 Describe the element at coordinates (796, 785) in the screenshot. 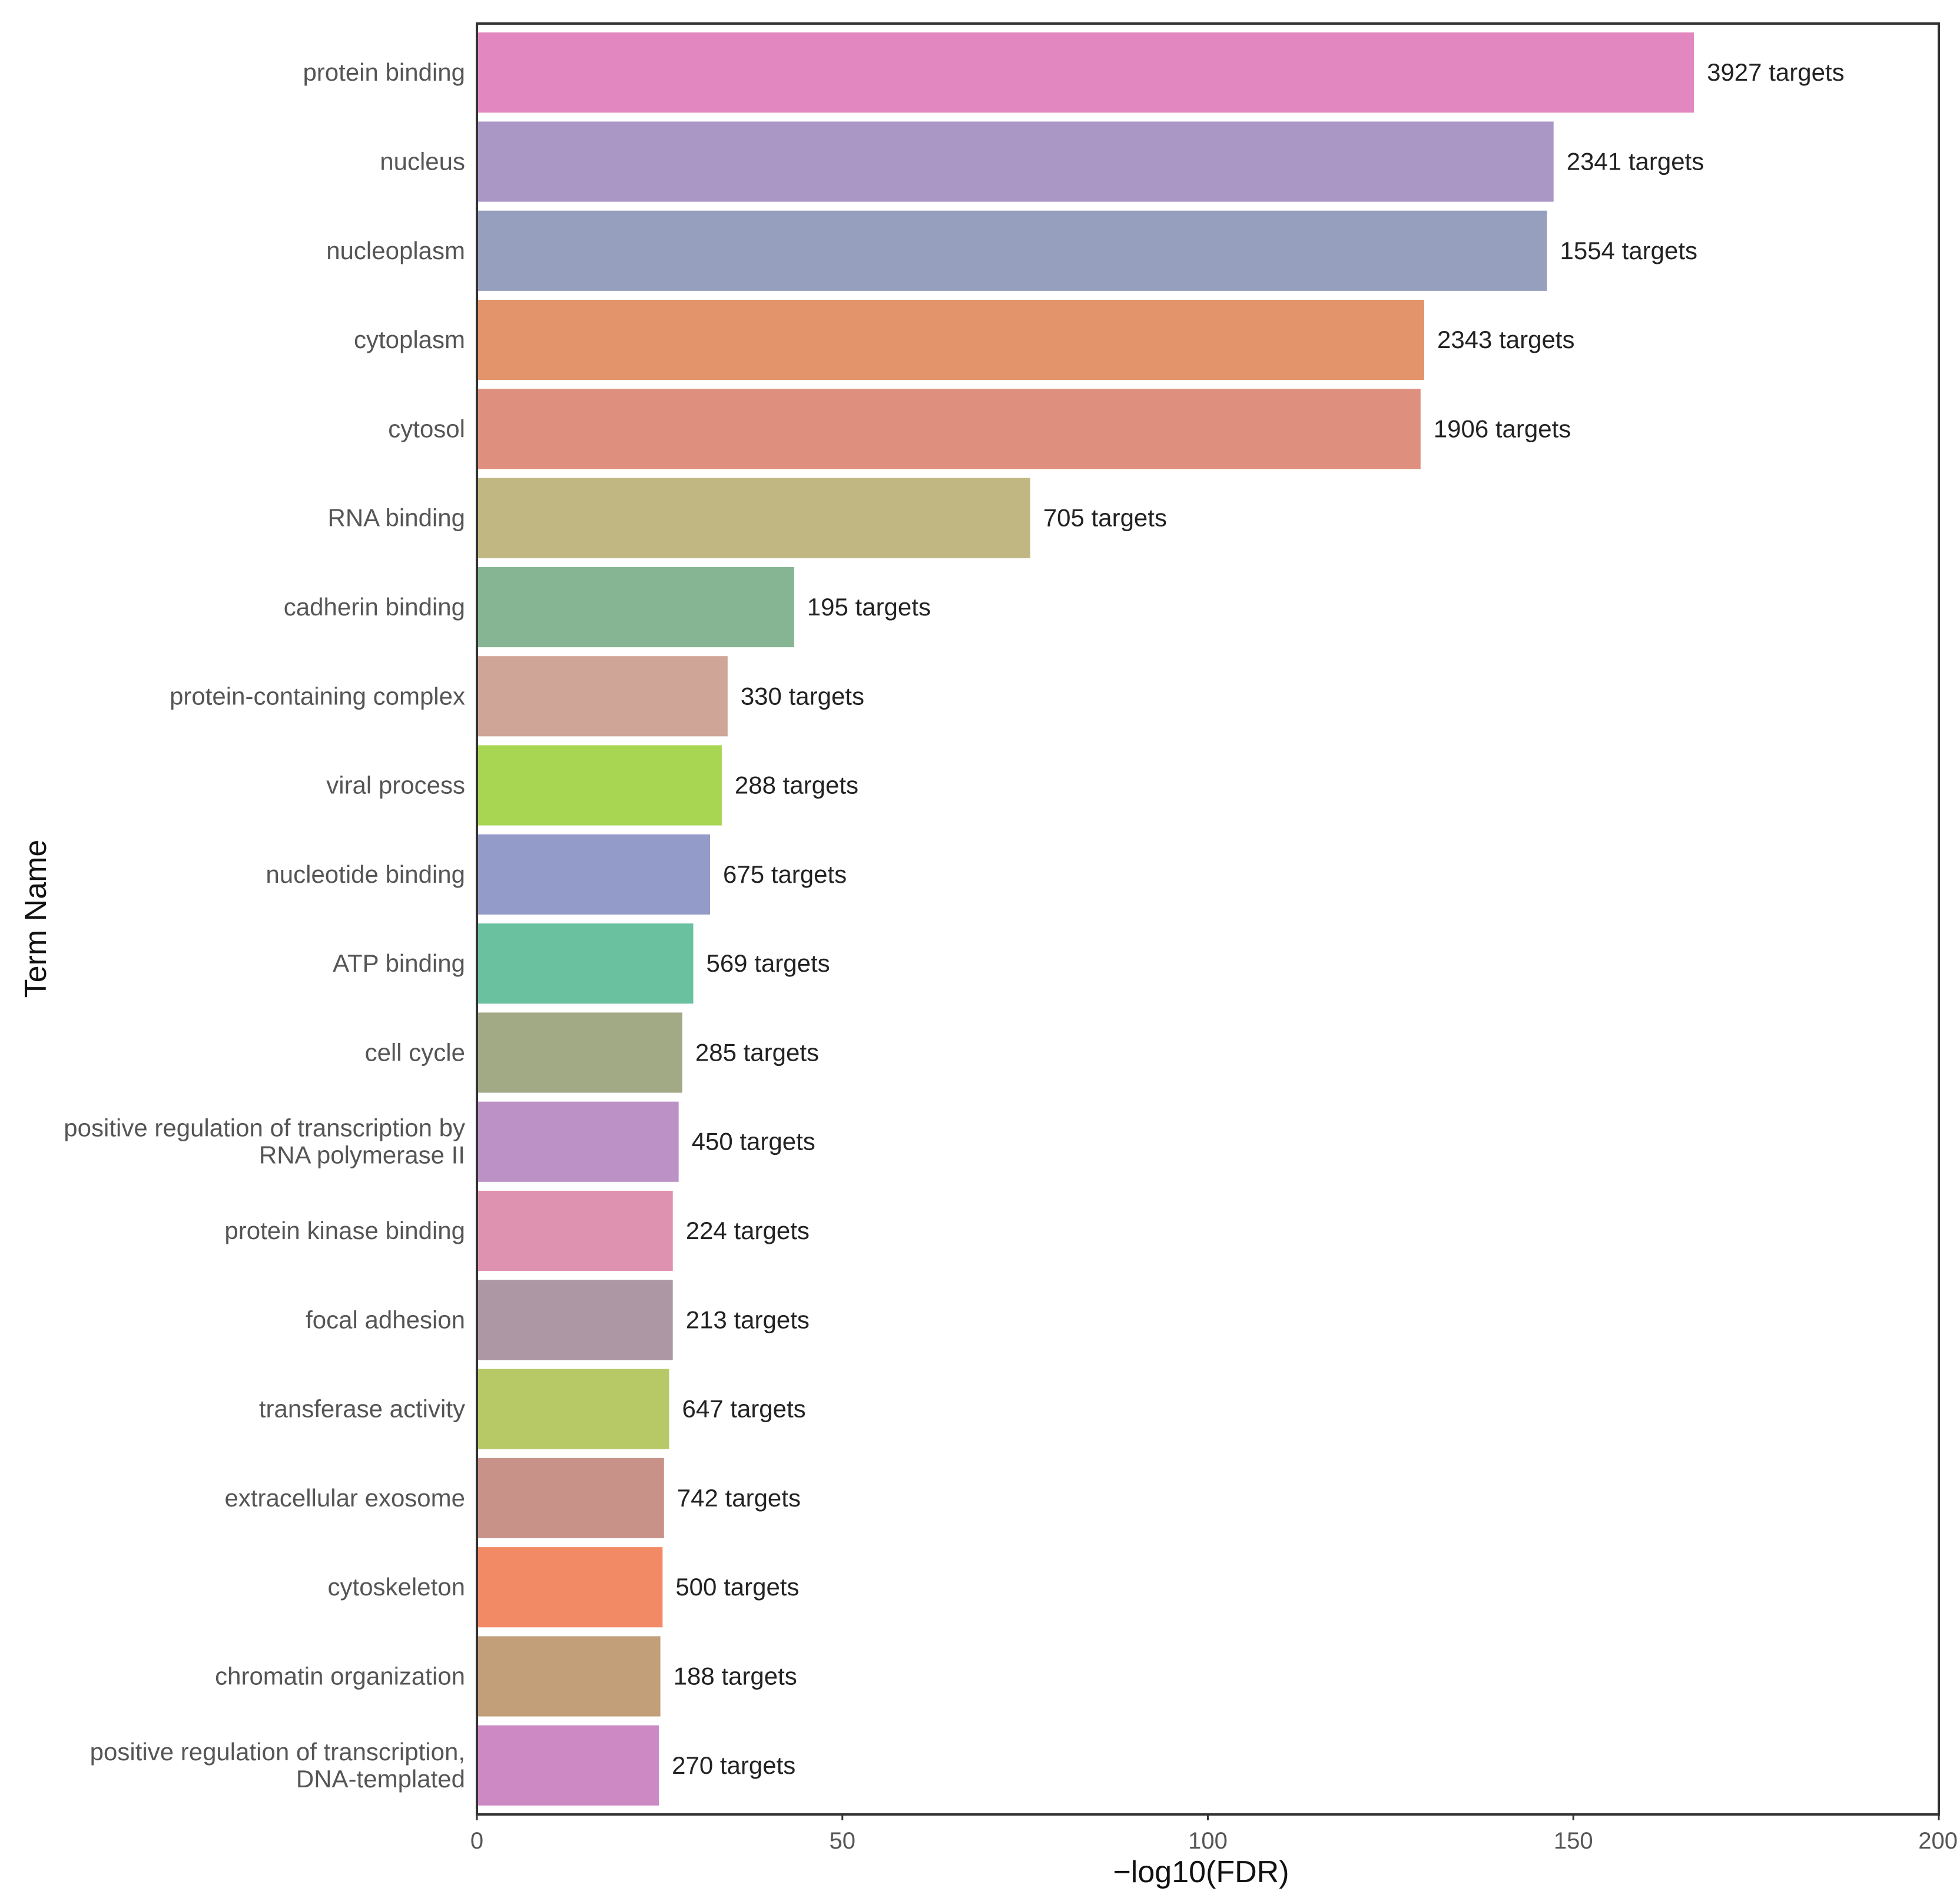

I see `value-label: 288 targets` at that location.